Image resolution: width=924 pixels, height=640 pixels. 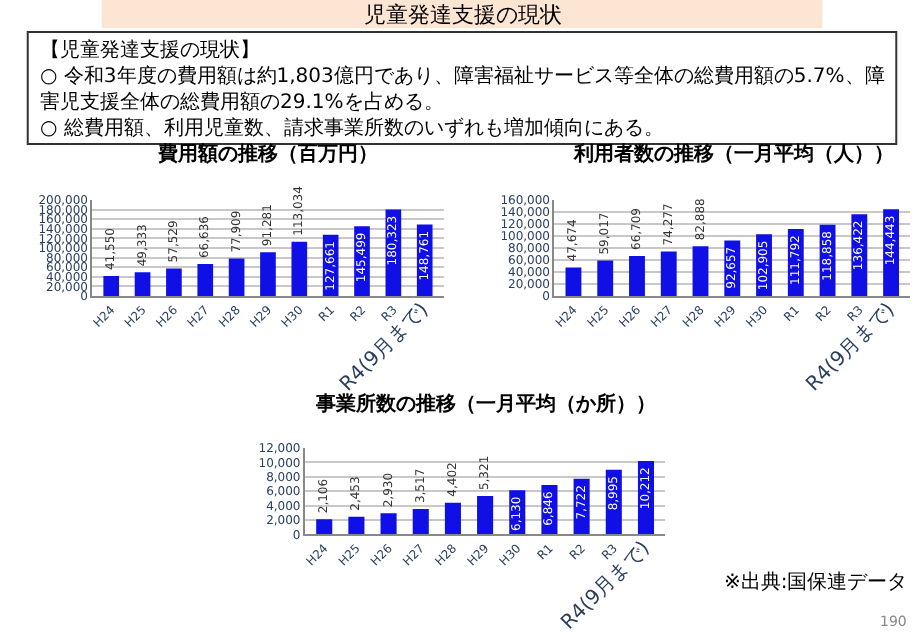 I want to click on chart-title: 利用者数の推移（一月平均（人））, so click(x=733, y=154).